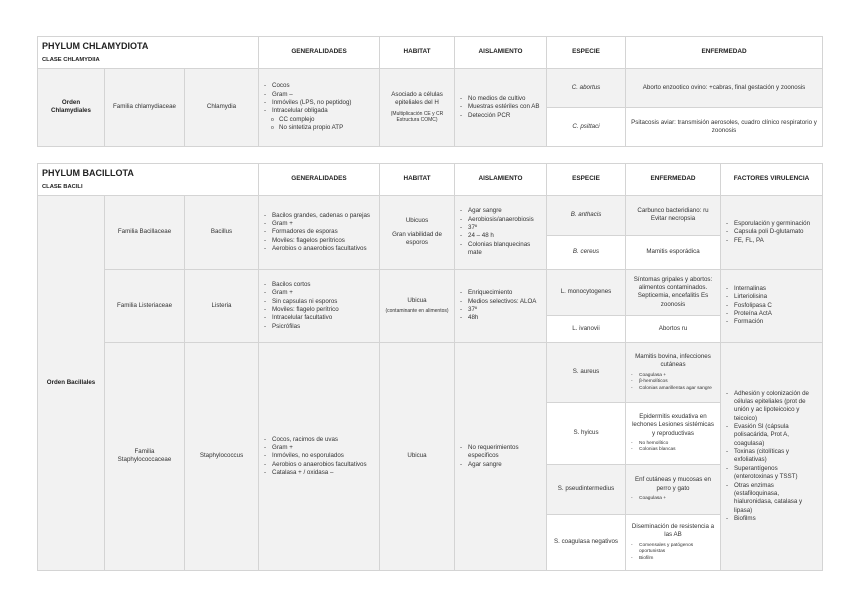  I want to click on list-item: Fosfolipasa C, so click(771, 306).